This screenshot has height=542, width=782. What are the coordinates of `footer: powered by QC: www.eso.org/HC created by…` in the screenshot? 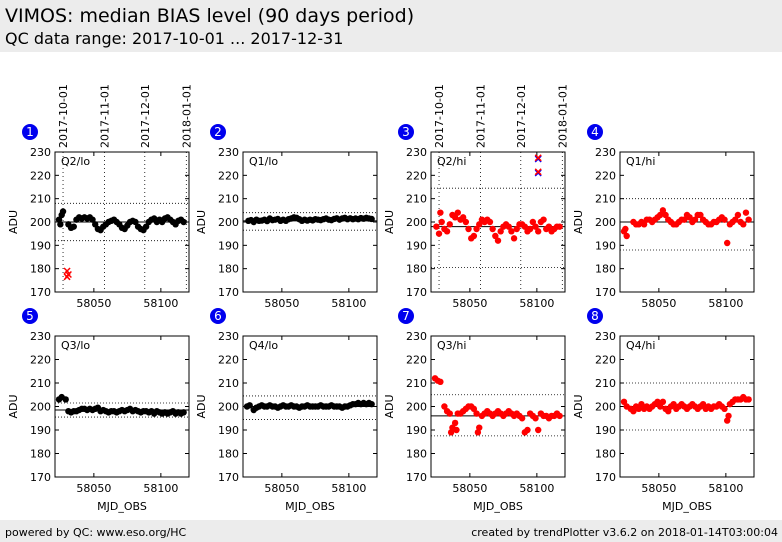 It's located at (391, 531).